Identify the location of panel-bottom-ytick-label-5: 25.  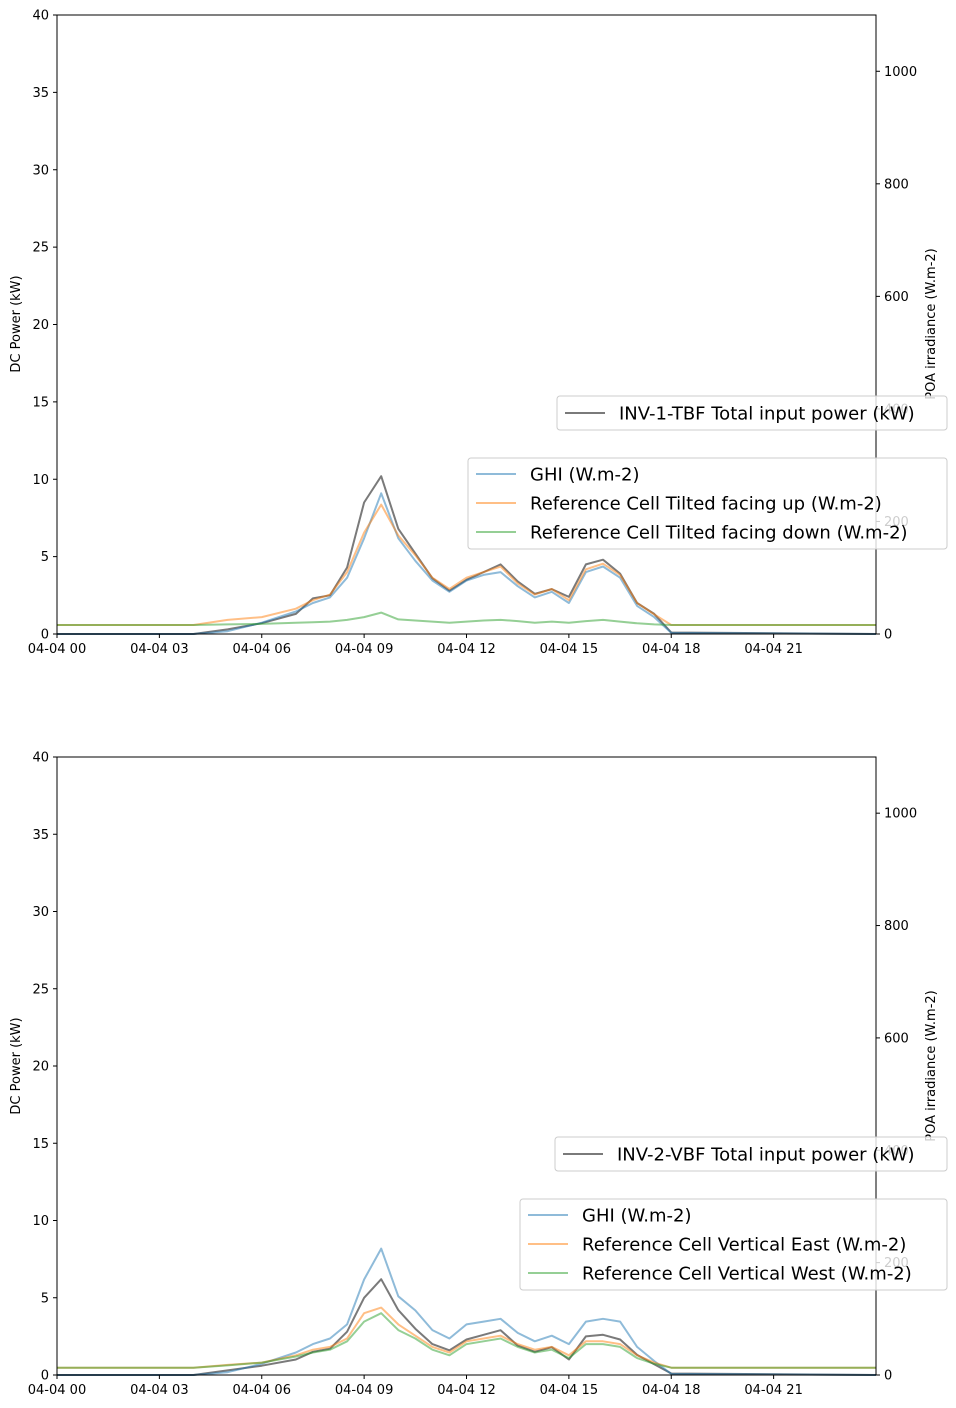
(40, 989).